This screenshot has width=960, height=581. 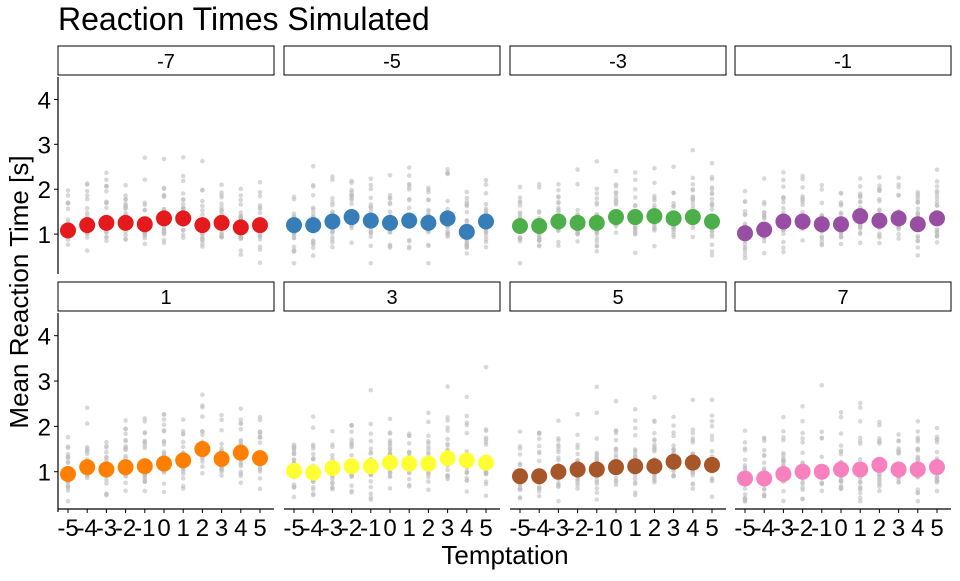 I want to click on x-tick-label: -3, so click(x=106, y=528).